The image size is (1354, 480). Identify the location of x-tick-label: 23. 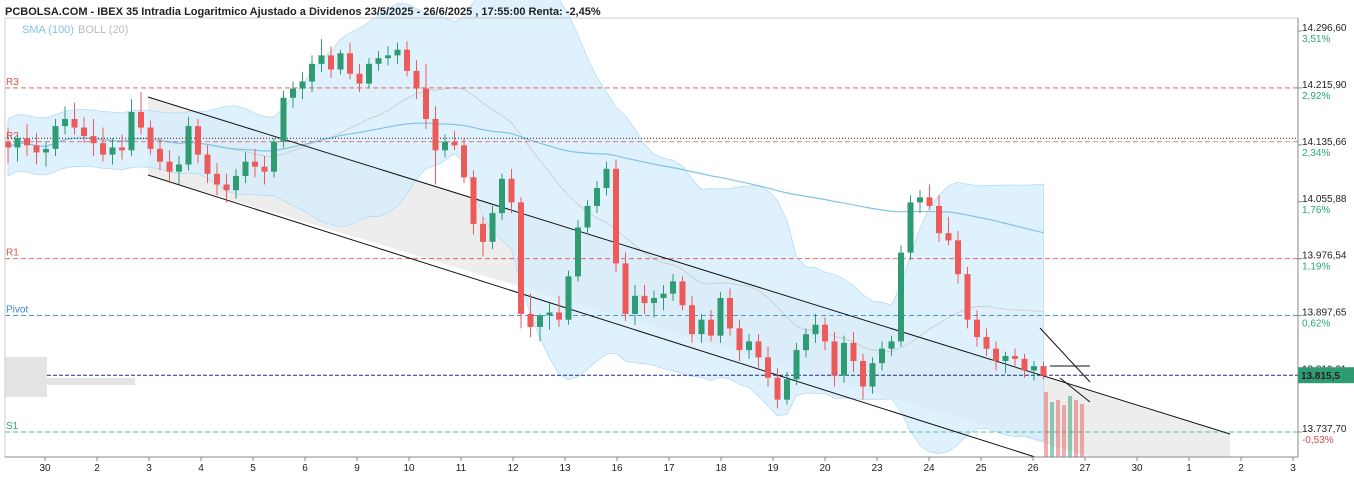
(877, 468).